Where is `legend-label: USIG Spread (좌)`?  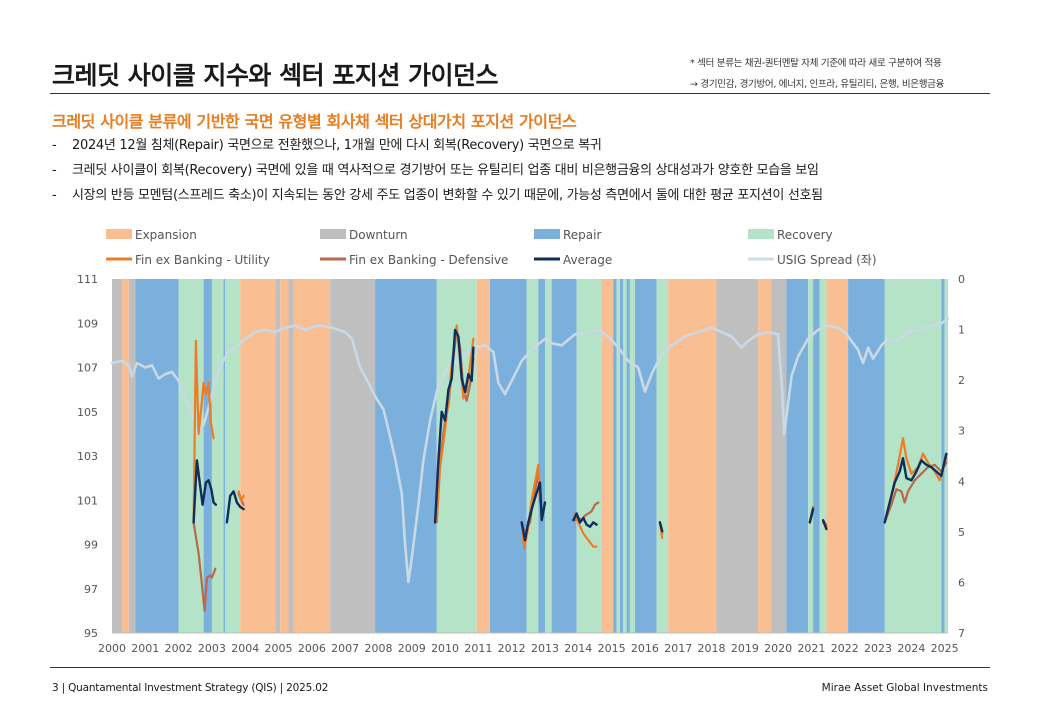 legend-label: USIG Spread (좌) is located at coordinates (827, 260).